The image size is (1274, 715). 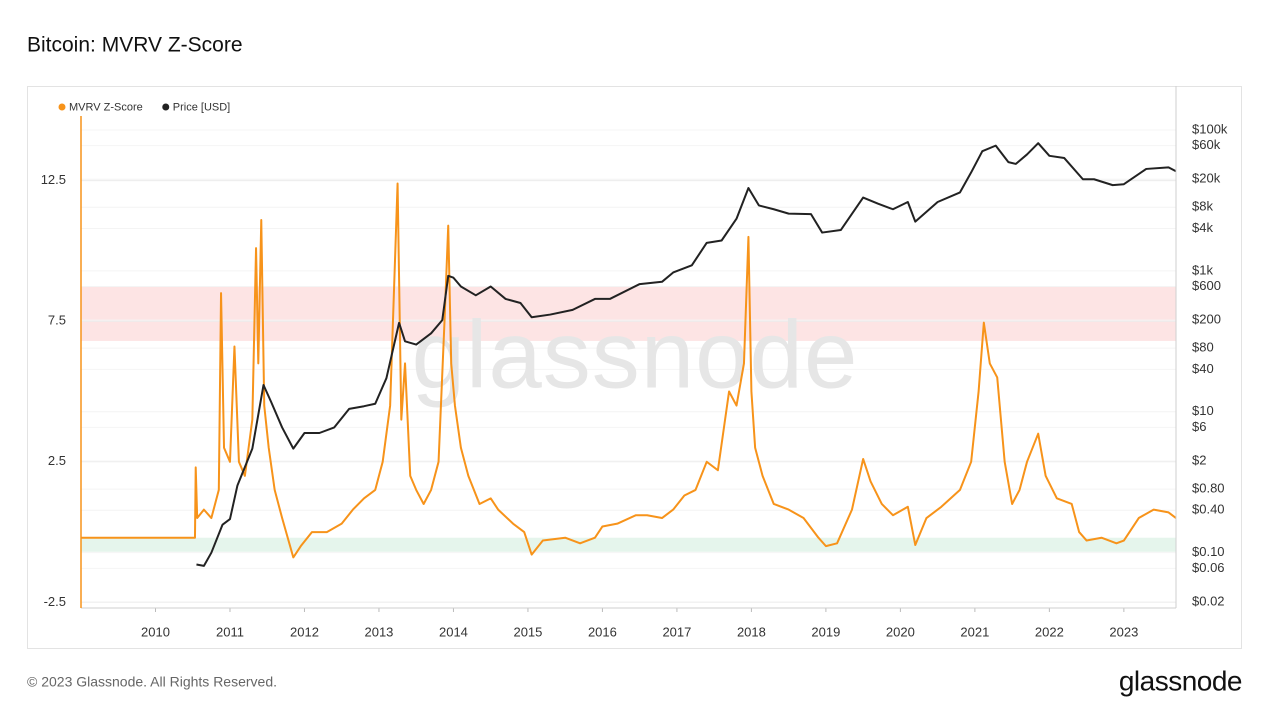 I want to click on y2-tick-label: $600, so click(x=1206, y=285).